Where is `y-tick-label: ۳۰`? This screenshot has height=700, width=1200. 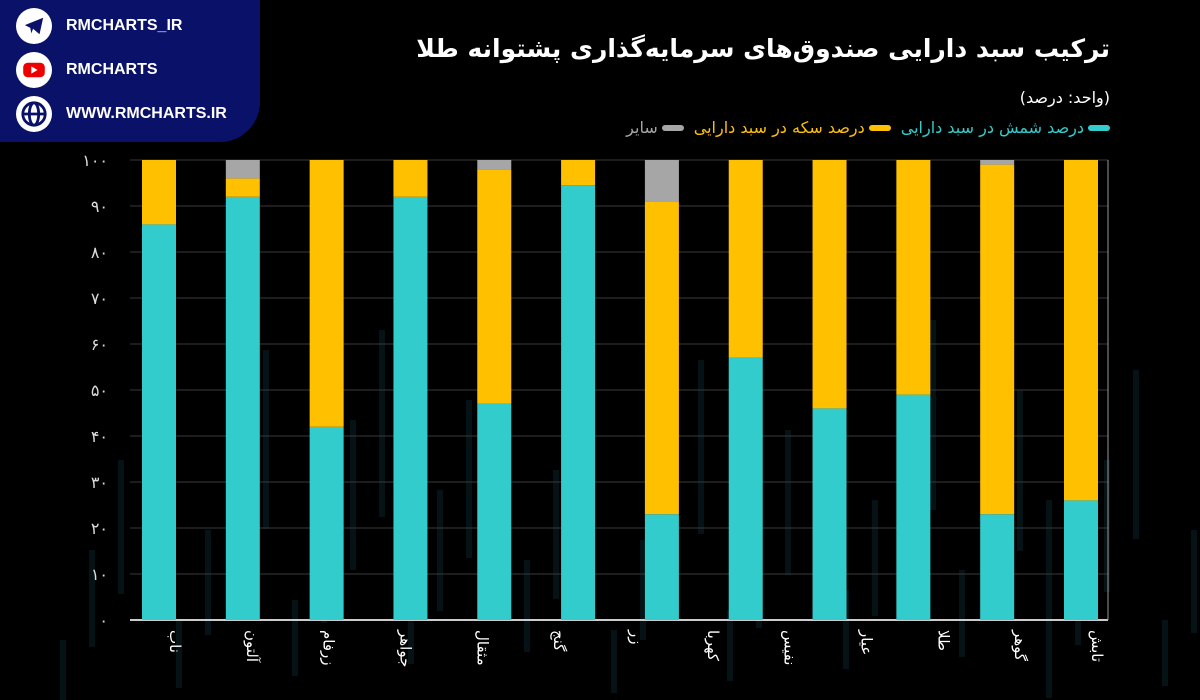
y-tick-label: ۳۰ is located at coordinates (99, 482).